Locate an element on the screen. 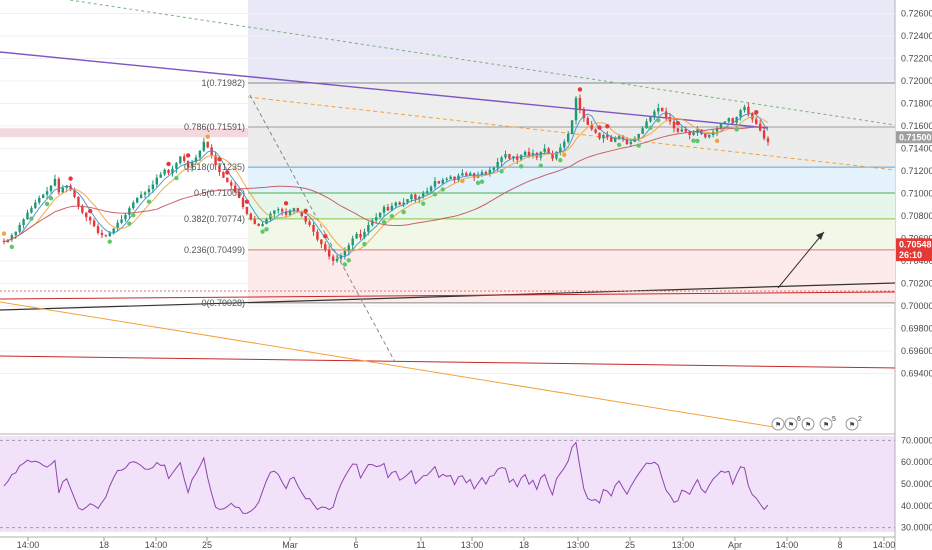 The image size is (932, 550). price-tag-text: 0.70548 is located at coordinates (915, 244).